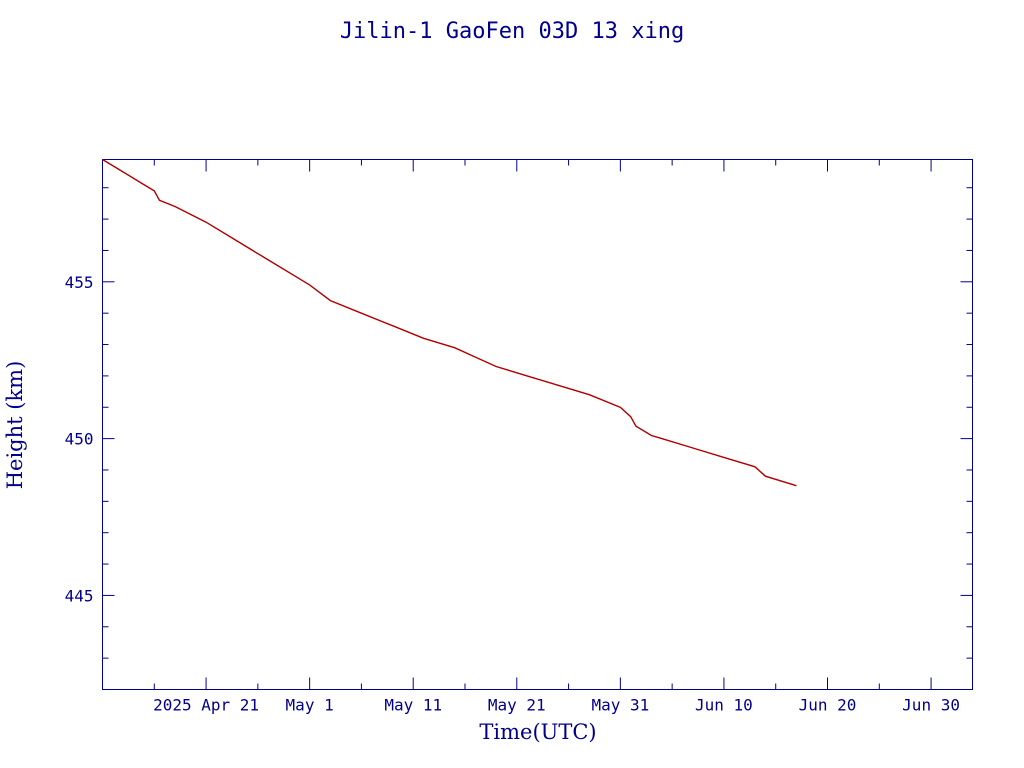  Describe the element at coordinates (537, 732) in the screenshot. I see `x-axis-label: Time(UTC)` at that location.